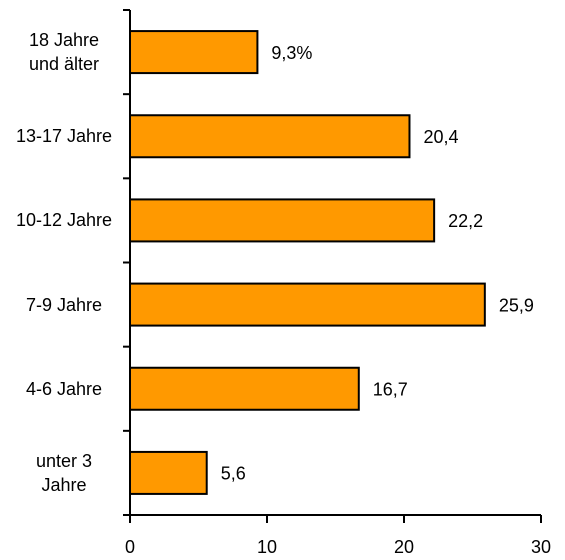  I want to click on category-label: 18 Jahre und älter, so click(64, 52).